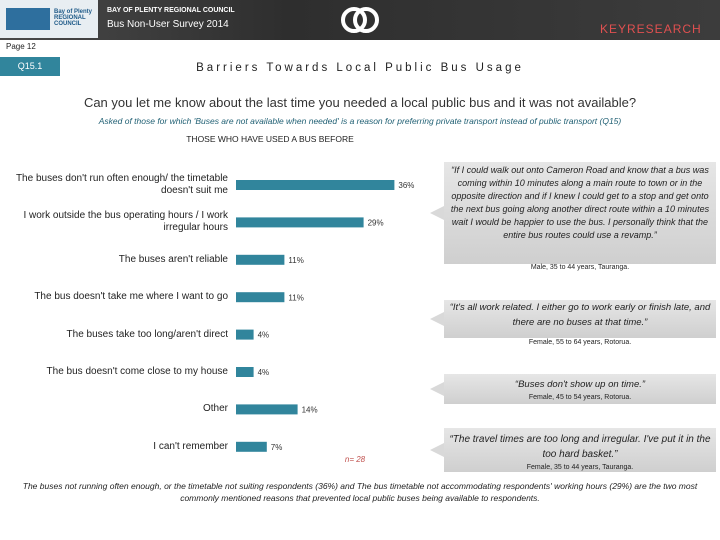 The height and width of the screenshot is (540, 720). I want to click on question-id: Q15.1, so click(30, 66).